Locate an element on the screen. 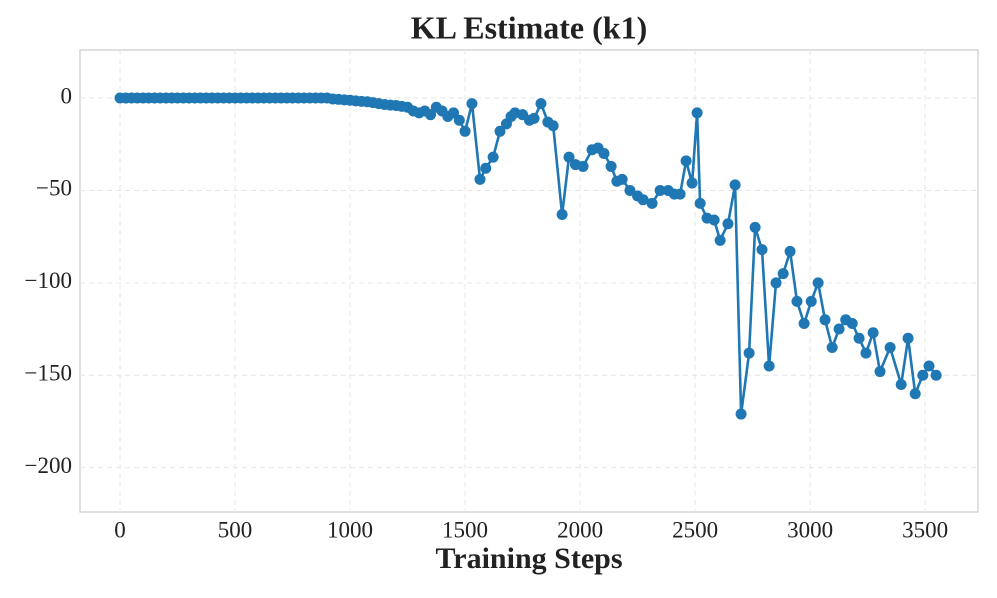 The height and width of the screenshot is (598, 997). x-tick-label: 3000 is located at coordinates (810, 529).